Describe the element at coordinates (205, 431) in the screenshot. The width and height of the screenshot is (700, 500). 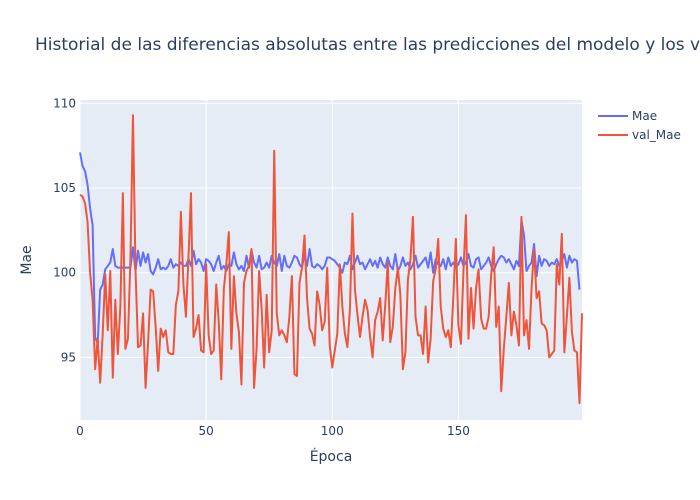
I see `x-tick-label: 50` at that location.